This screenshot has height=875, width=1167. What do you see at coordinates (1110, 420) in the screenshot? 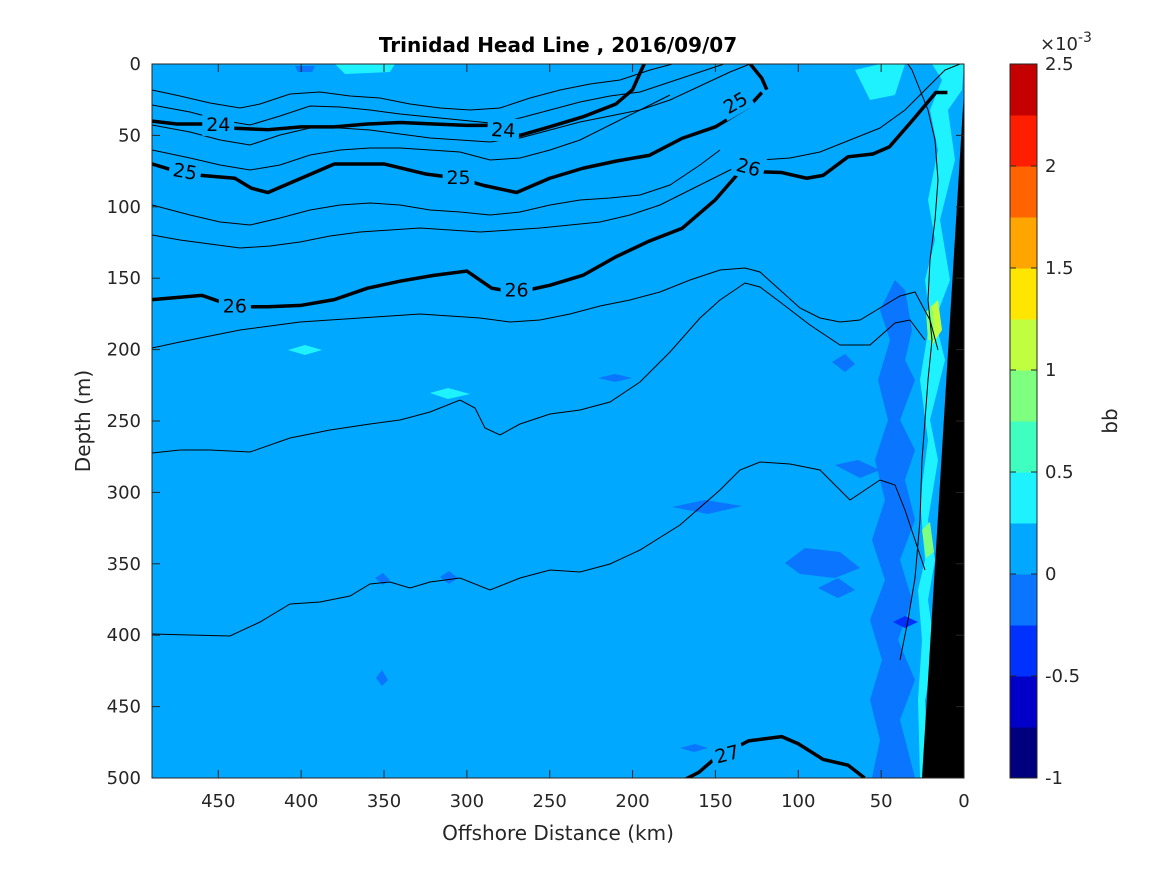
I see `colorbar-label: bb` at bounding box center [1110, 420].